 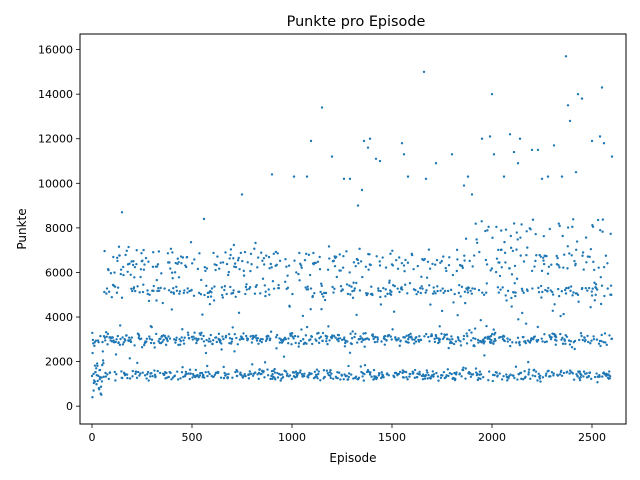 What do you see at coordinates (192, 437) in the screenshot?
I see `x-tick-label: 500` at bounding box center [192, 437].